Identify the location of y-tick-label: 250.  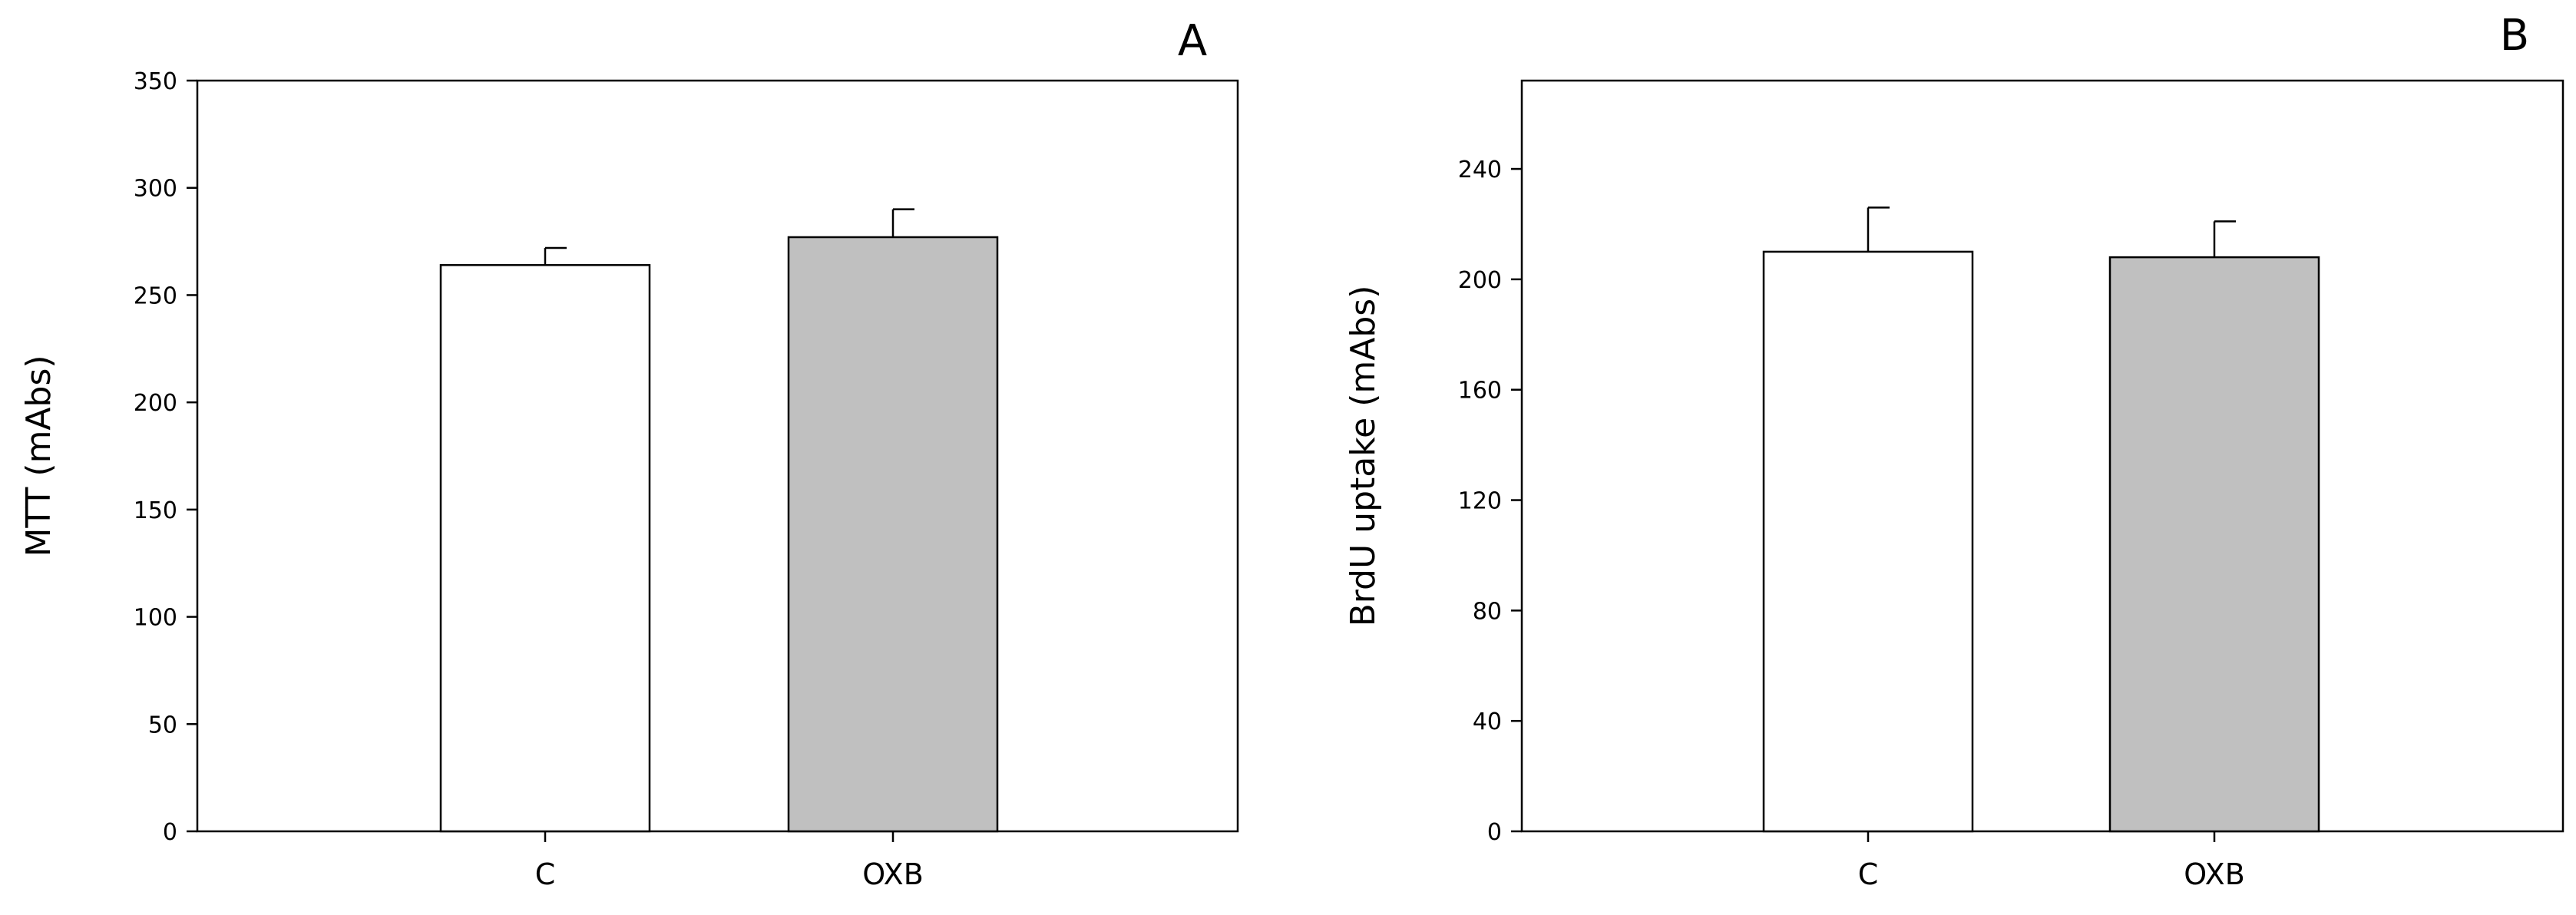
(155, 295).